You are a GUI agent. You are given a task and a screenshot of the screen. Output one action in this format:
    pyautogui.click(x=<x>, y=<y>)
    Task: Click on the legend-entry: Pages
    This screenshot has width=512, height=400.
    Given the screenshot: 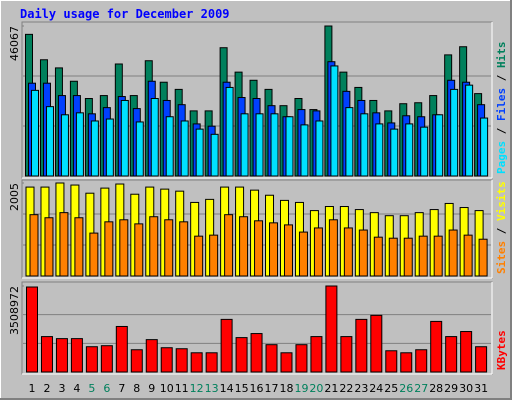 What is the action you would take?
    pyautogui.click(x=501, y=157)
    